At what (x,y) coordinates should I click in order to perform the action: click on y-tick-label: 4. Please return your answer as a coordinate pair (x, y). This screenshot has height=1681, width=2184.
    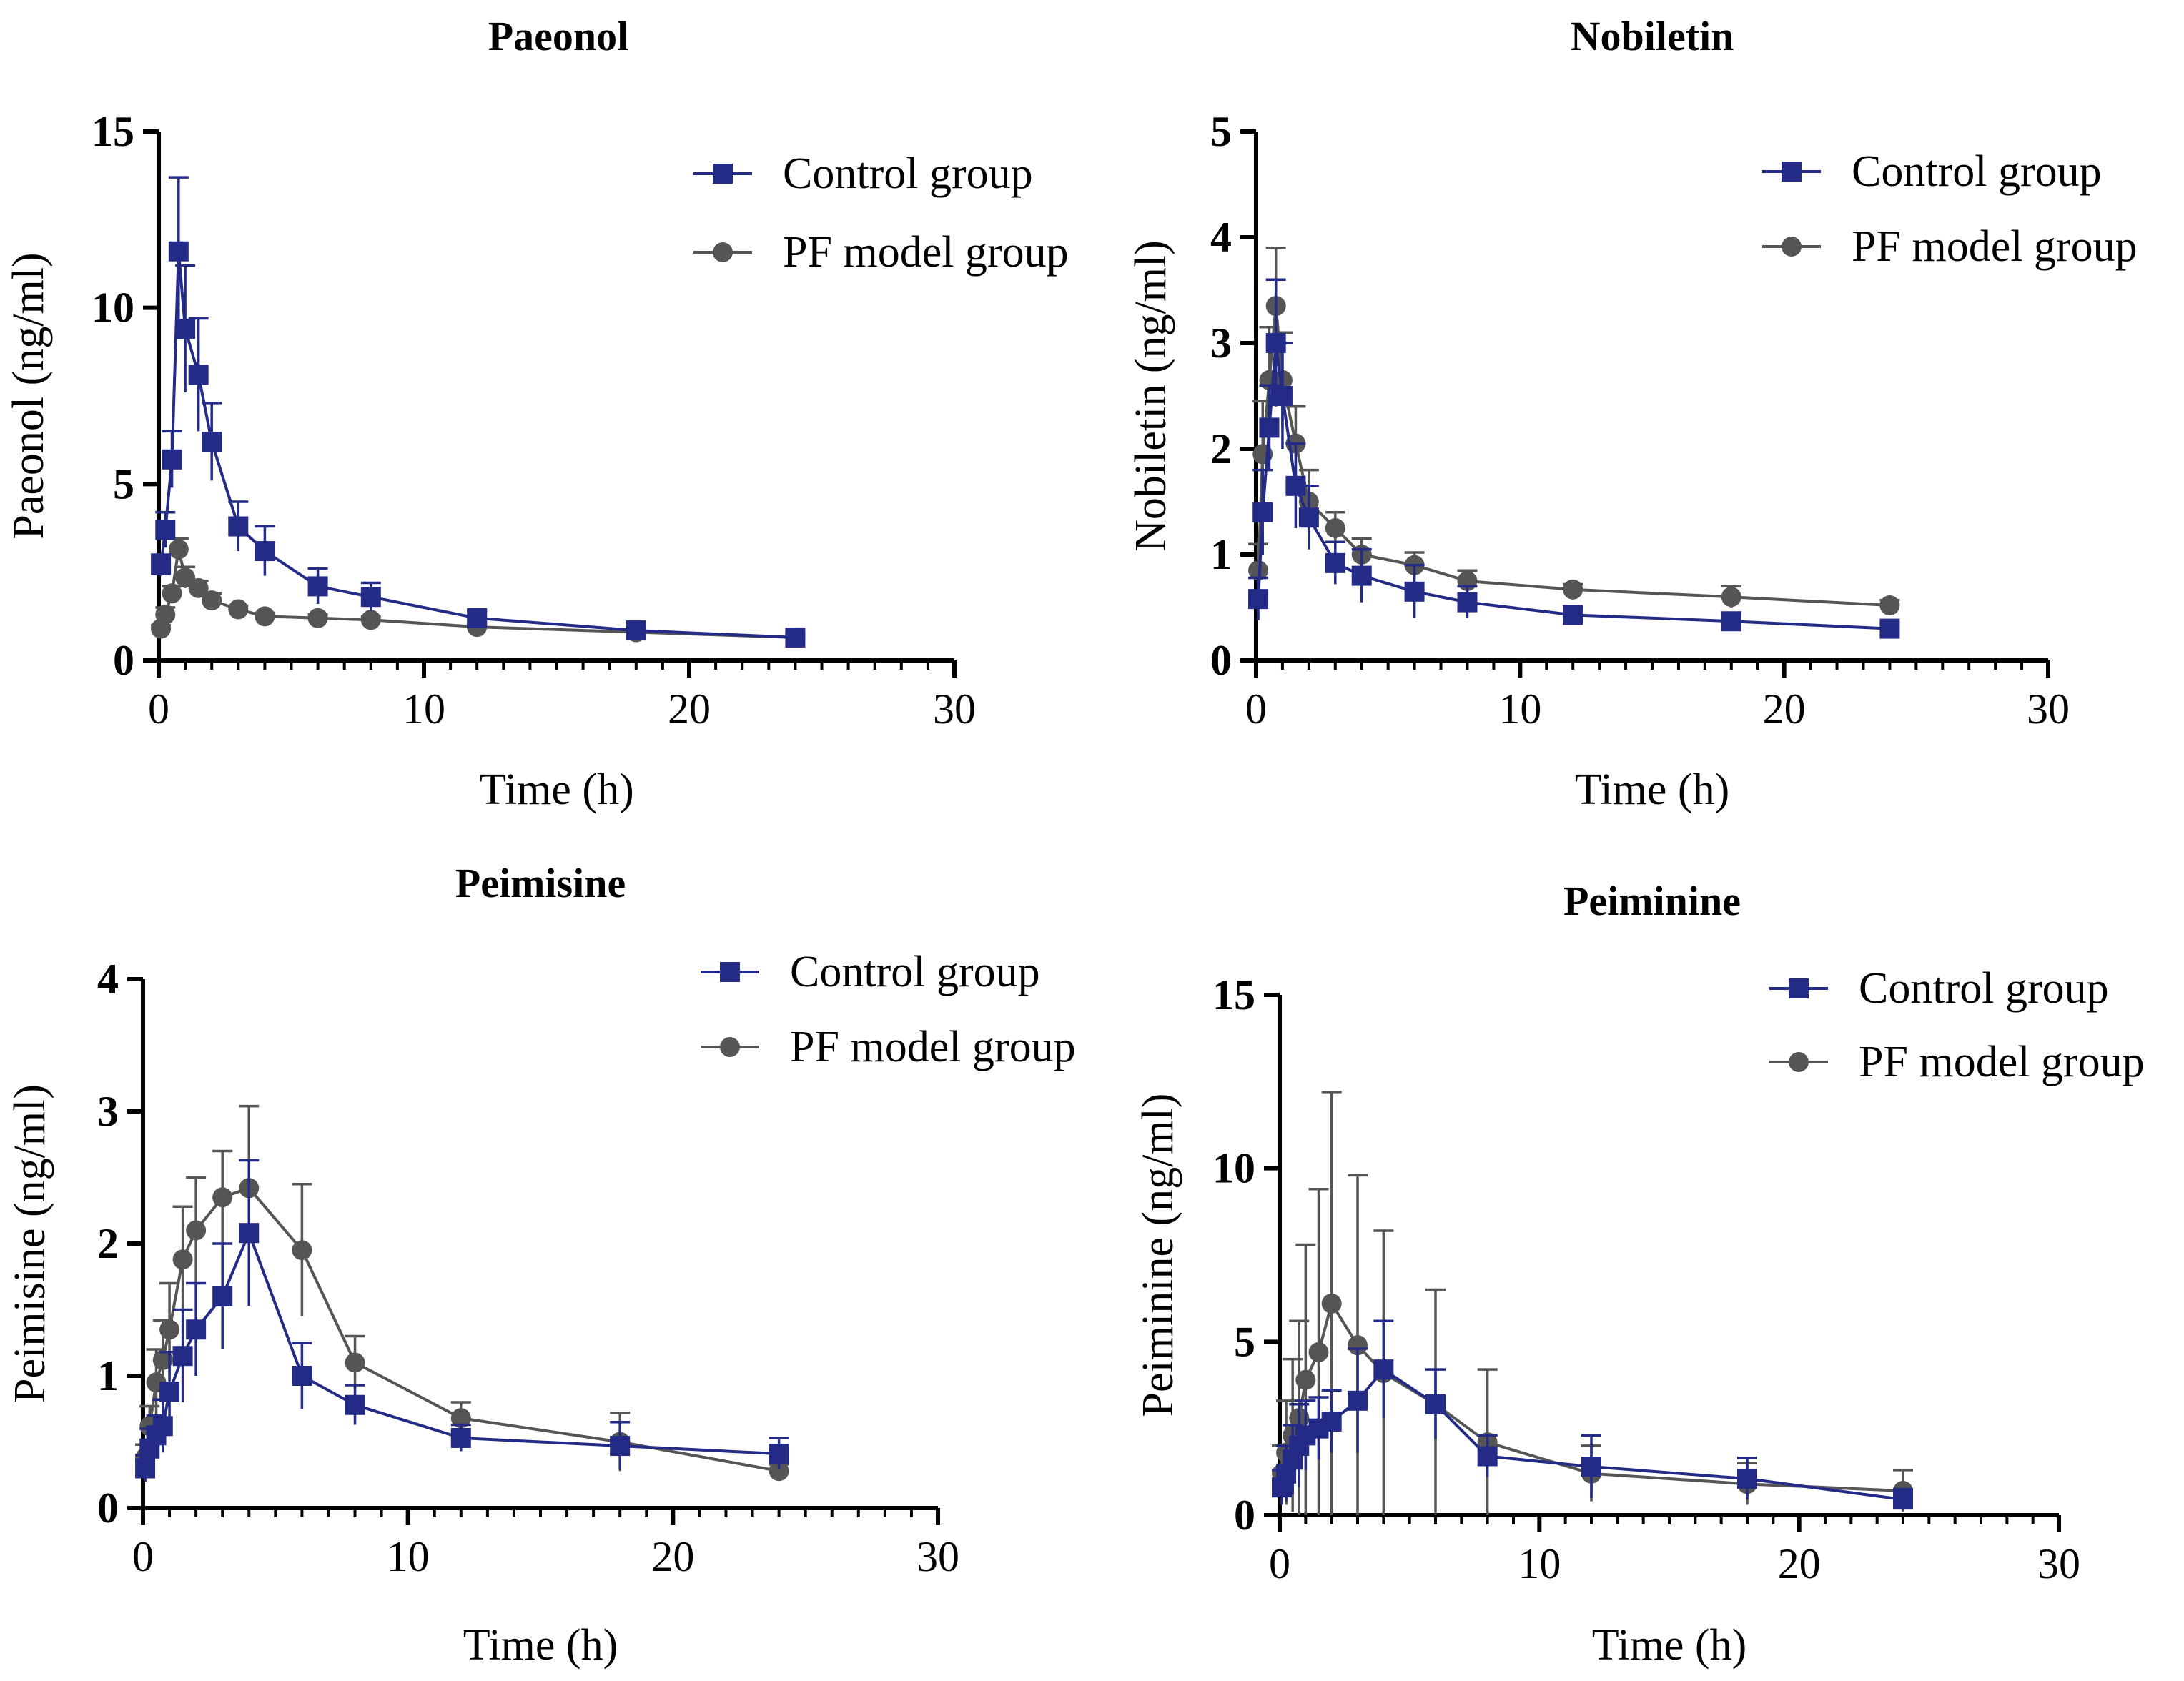
    Looking at the image, I should click on (1221, 237).